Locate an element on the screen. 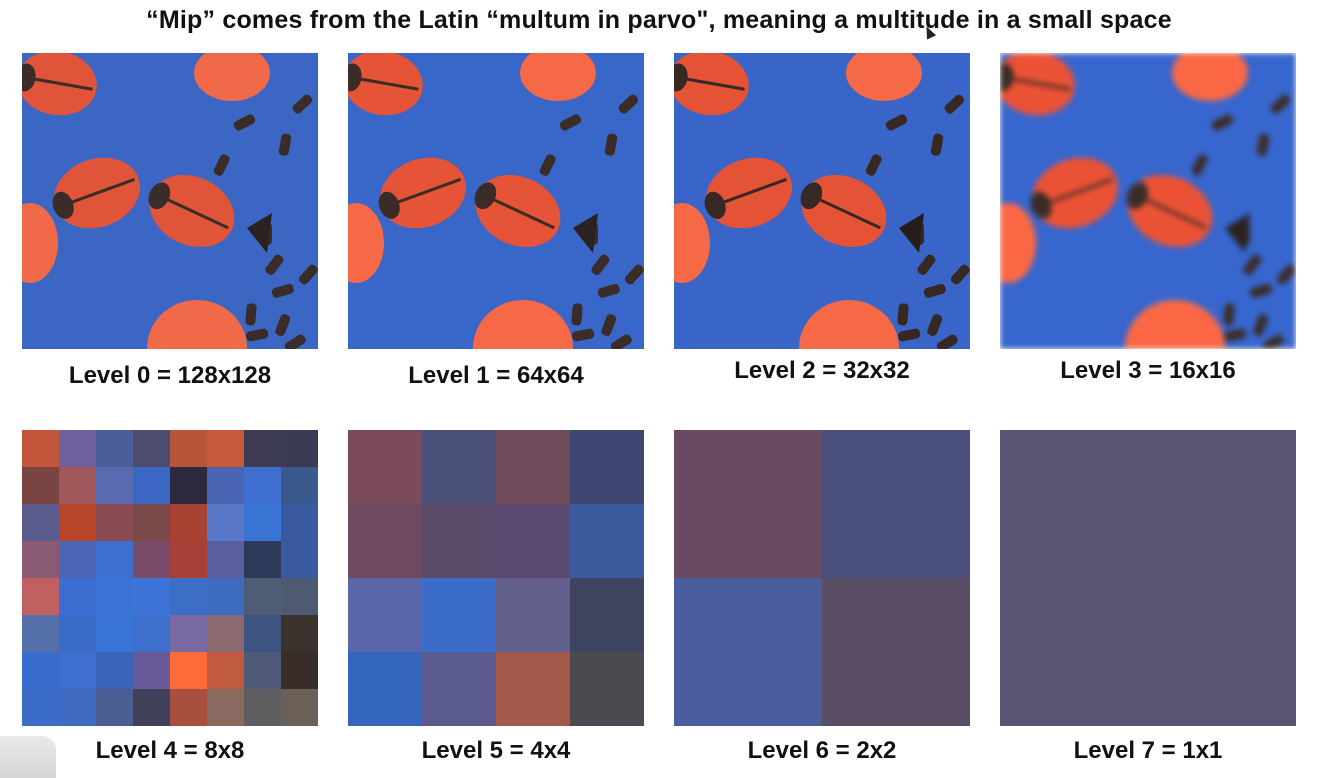 The image size is (1318, 778). level-7-pixel is located at coordinates (1148, 578).